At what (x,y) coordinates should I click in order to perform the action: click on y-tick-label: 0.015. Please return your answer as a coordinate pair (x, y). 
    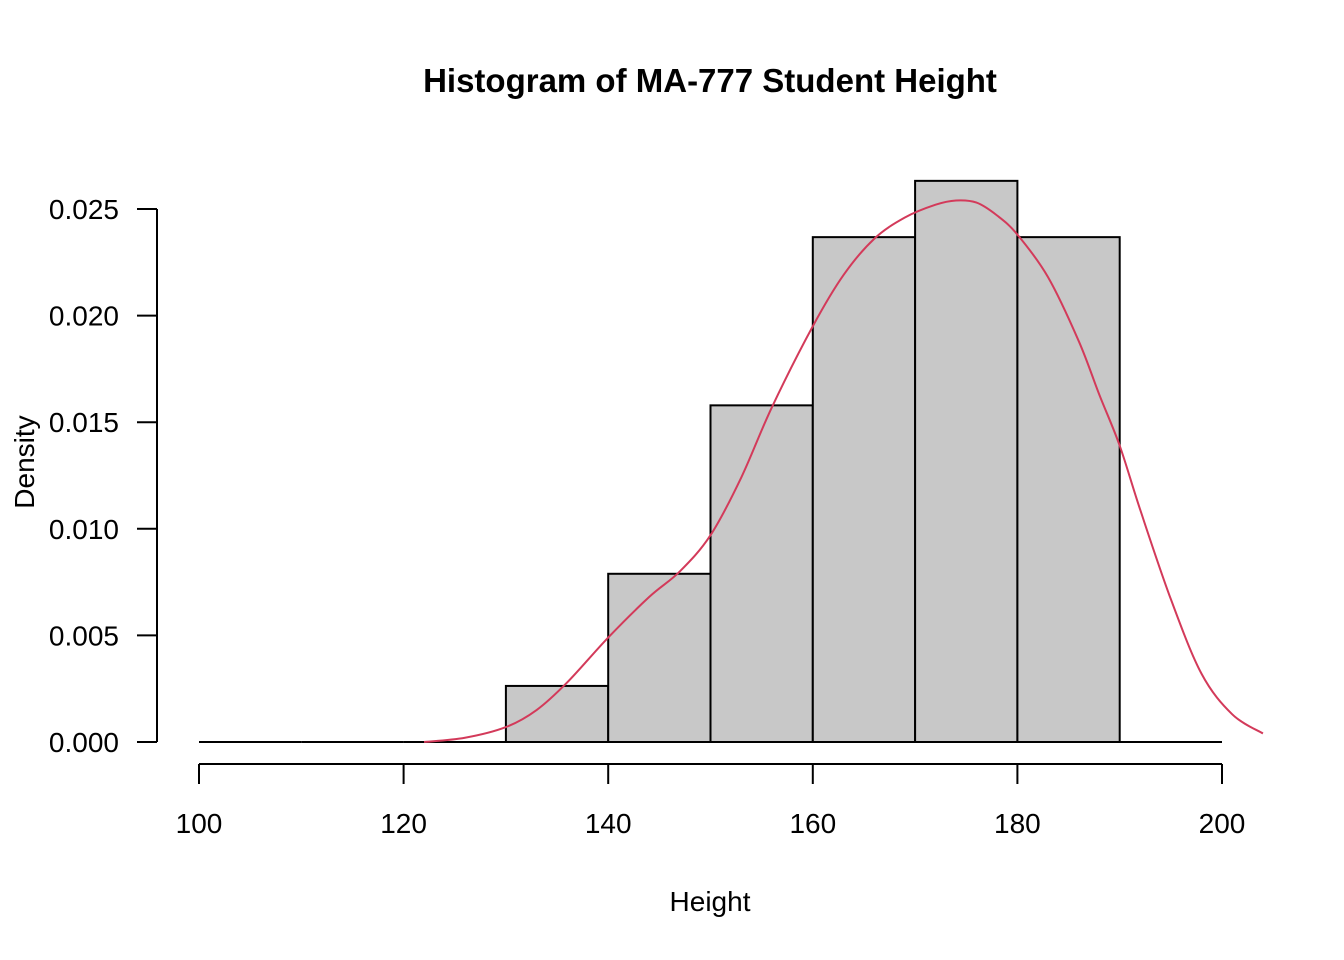
    Looking at the image, I should click on (84, 422).